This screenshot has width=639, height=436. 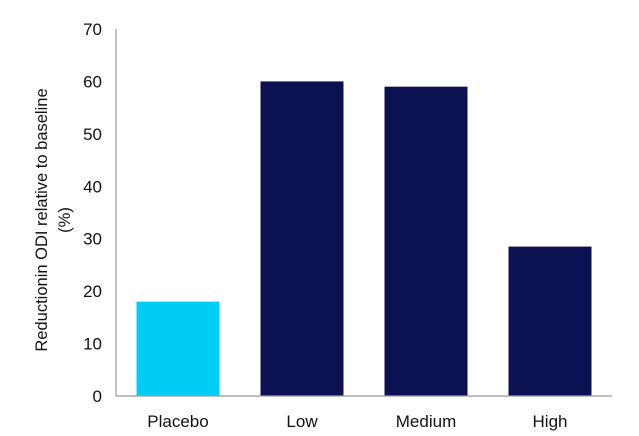 What do you see at coordinates (357, 421) in the screenshot?
I see `x-axis-labels: Placebo Low Medium High` at bounding box center [357, 421].